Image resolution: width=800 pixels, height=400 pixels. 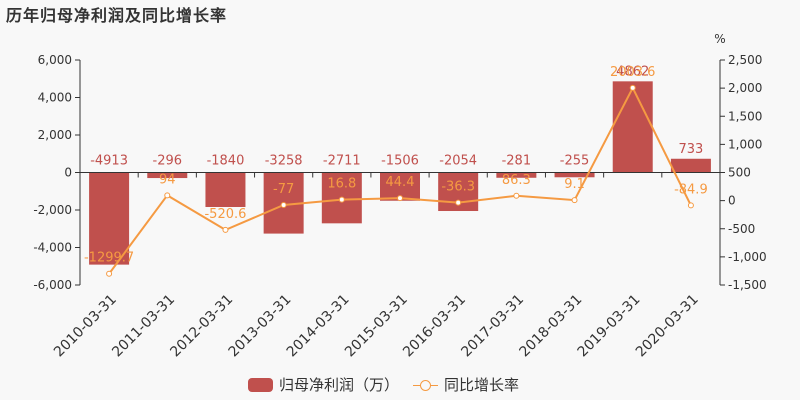 I want to click on left-axis-tick-label: 6,000, so click(x=55, y=60).